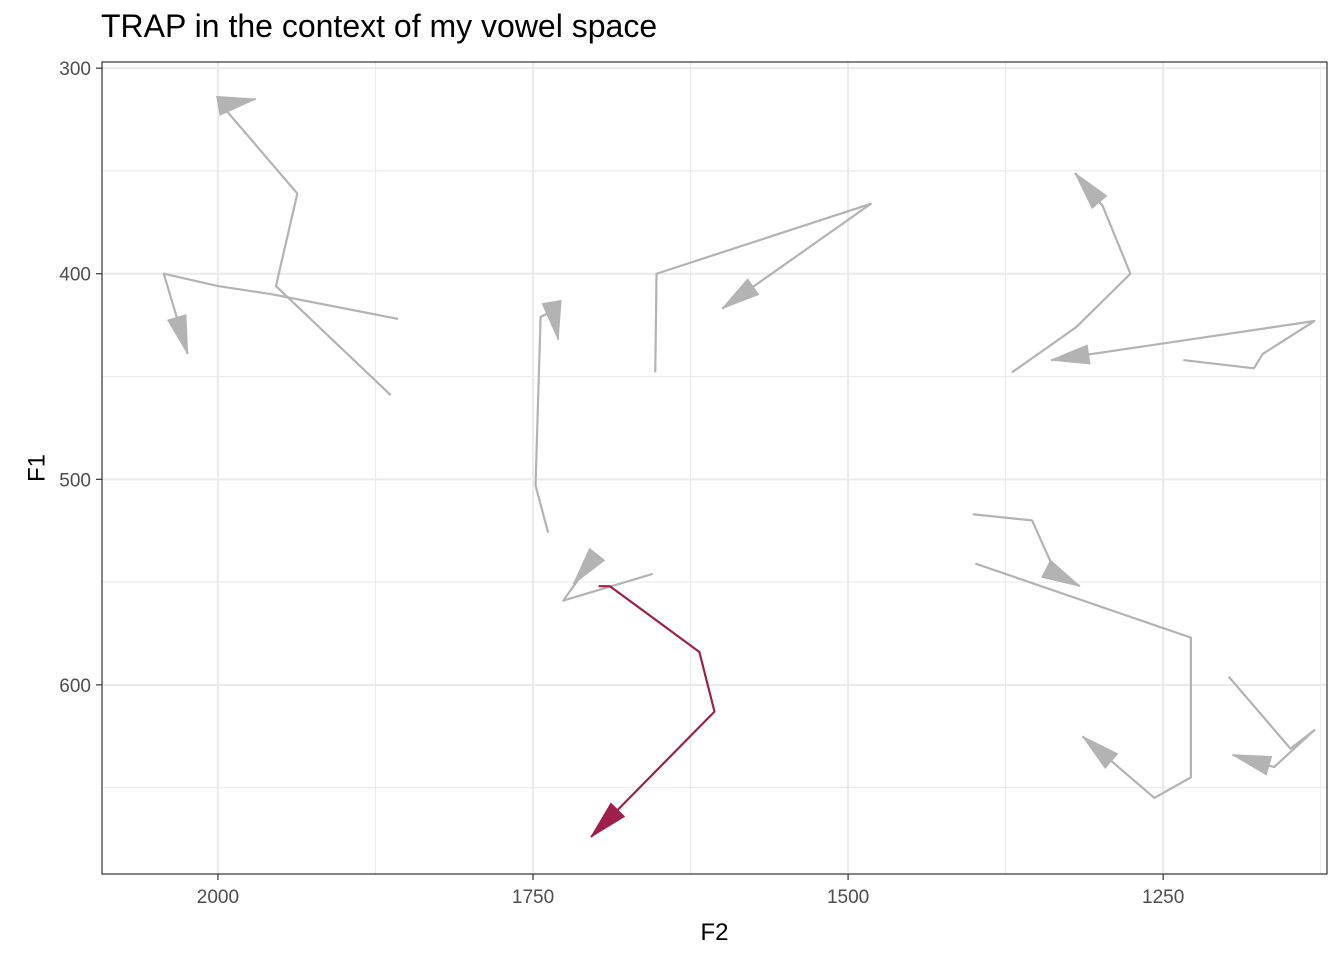 The width and height of the screenshot is (1344, 960). I want to click on chart-title: TRAP in the context of my vowel space, so click(379, 26).